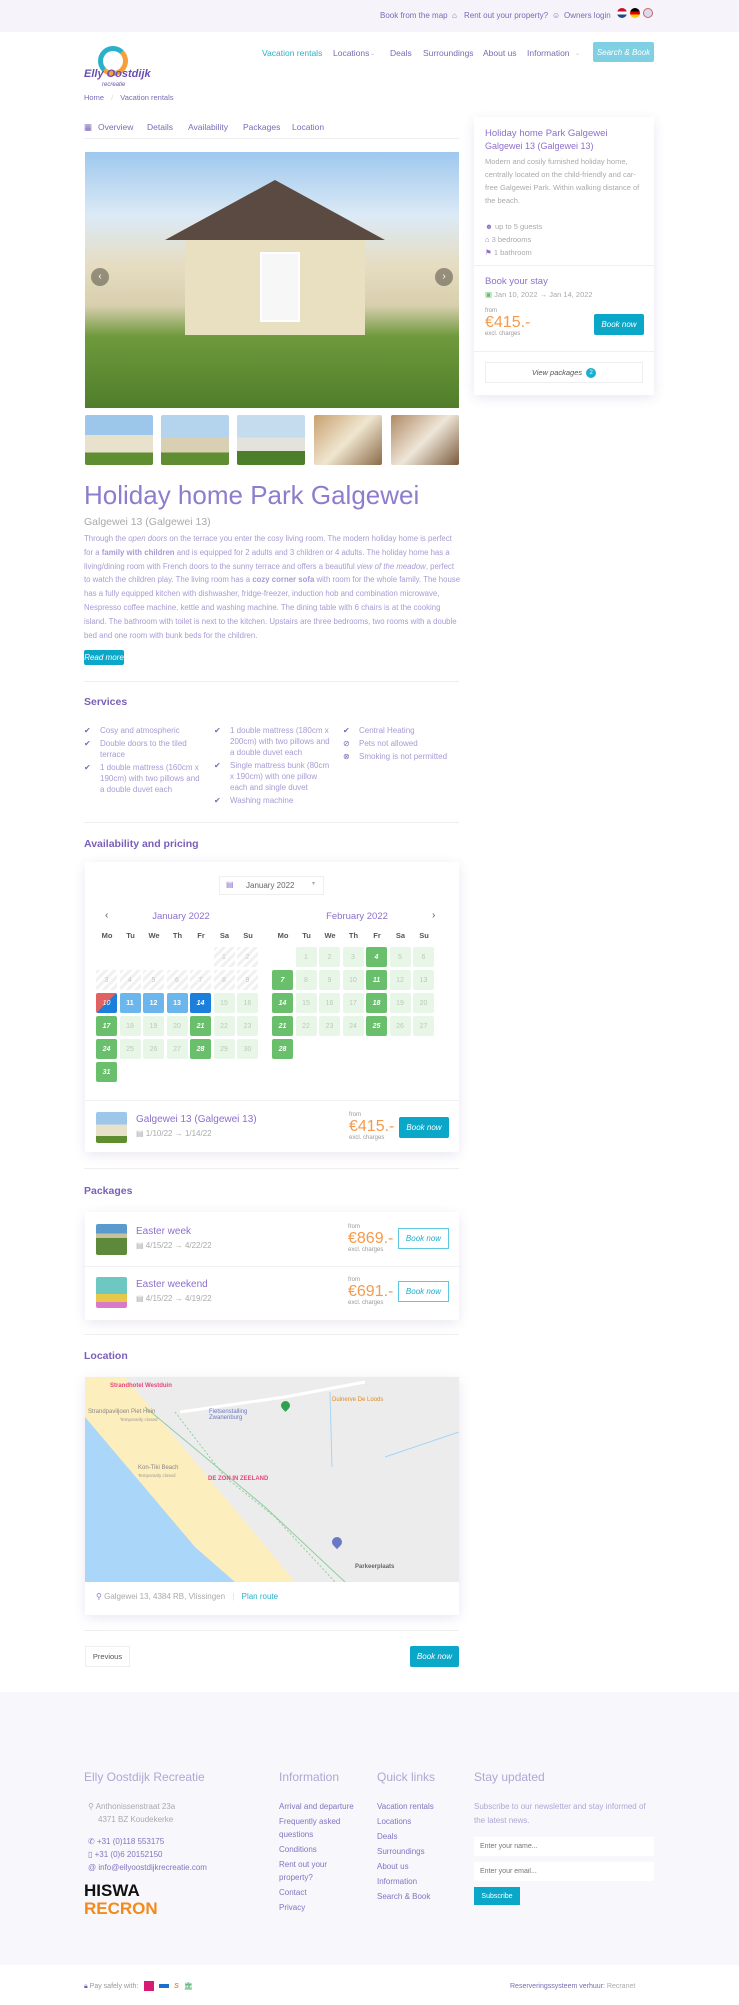 The width and height of the screenshot is (739, 2005). I want to click on stay-dates: ▣ Jan 10, 2022 → Jan 14, 2022, so click(539, 294).